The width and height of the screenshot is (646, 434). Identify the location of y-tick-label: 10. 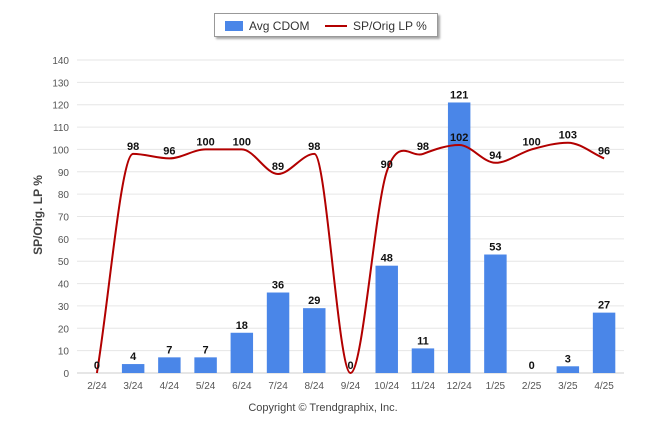
(64, 352).